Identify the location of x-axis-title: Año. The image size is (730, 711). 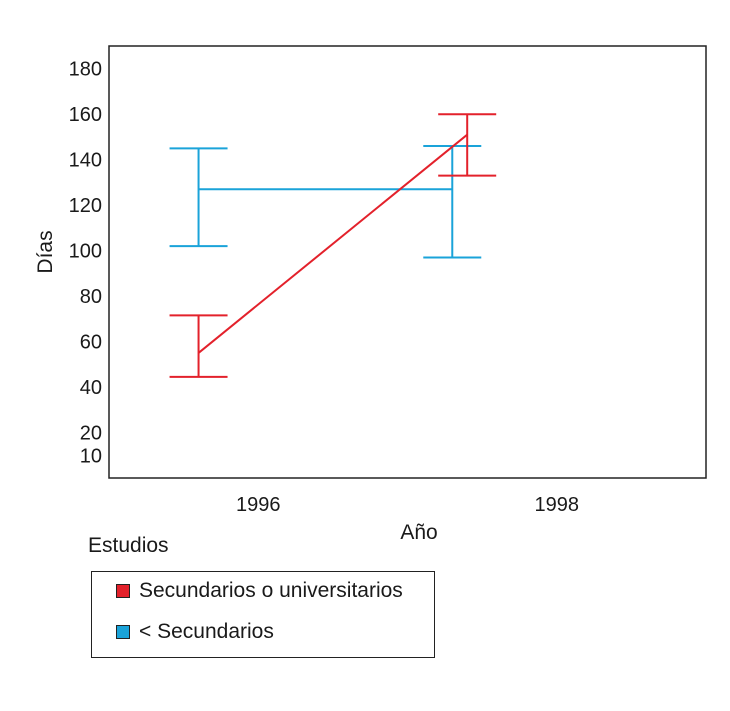
(418, 532).